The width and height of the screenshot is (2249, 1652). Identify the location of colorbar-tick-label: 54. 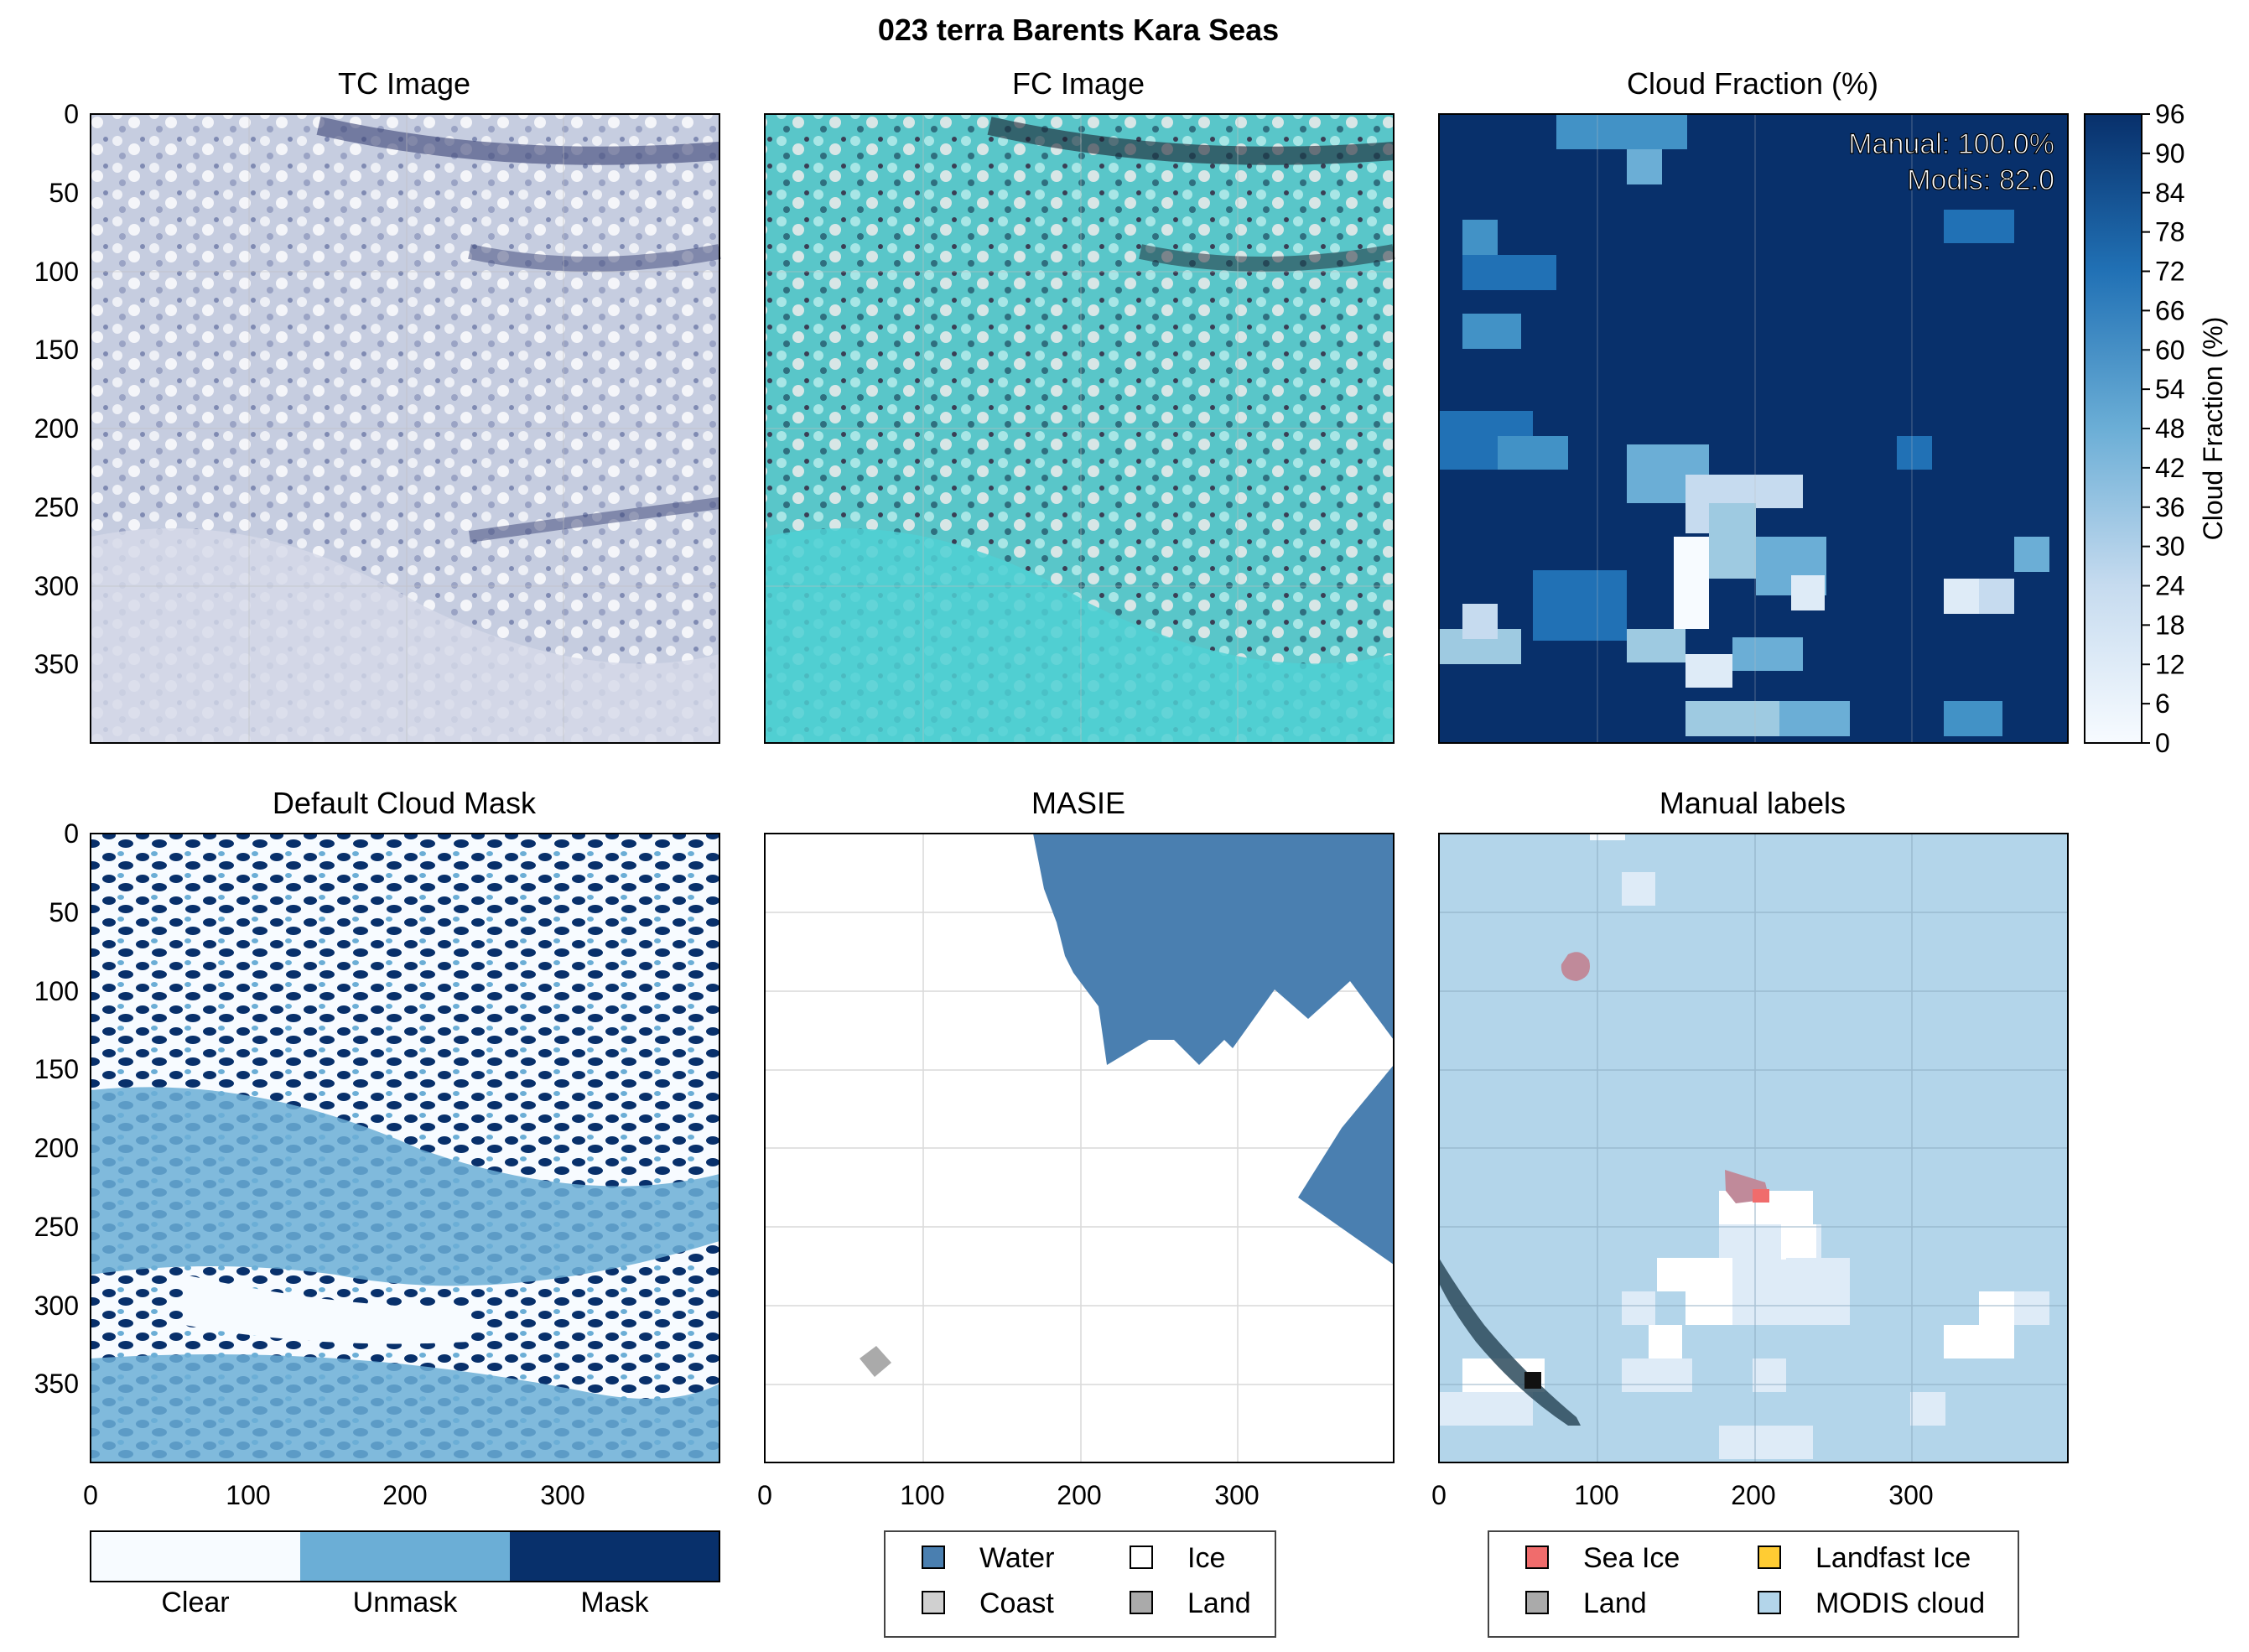
(2170, 389).